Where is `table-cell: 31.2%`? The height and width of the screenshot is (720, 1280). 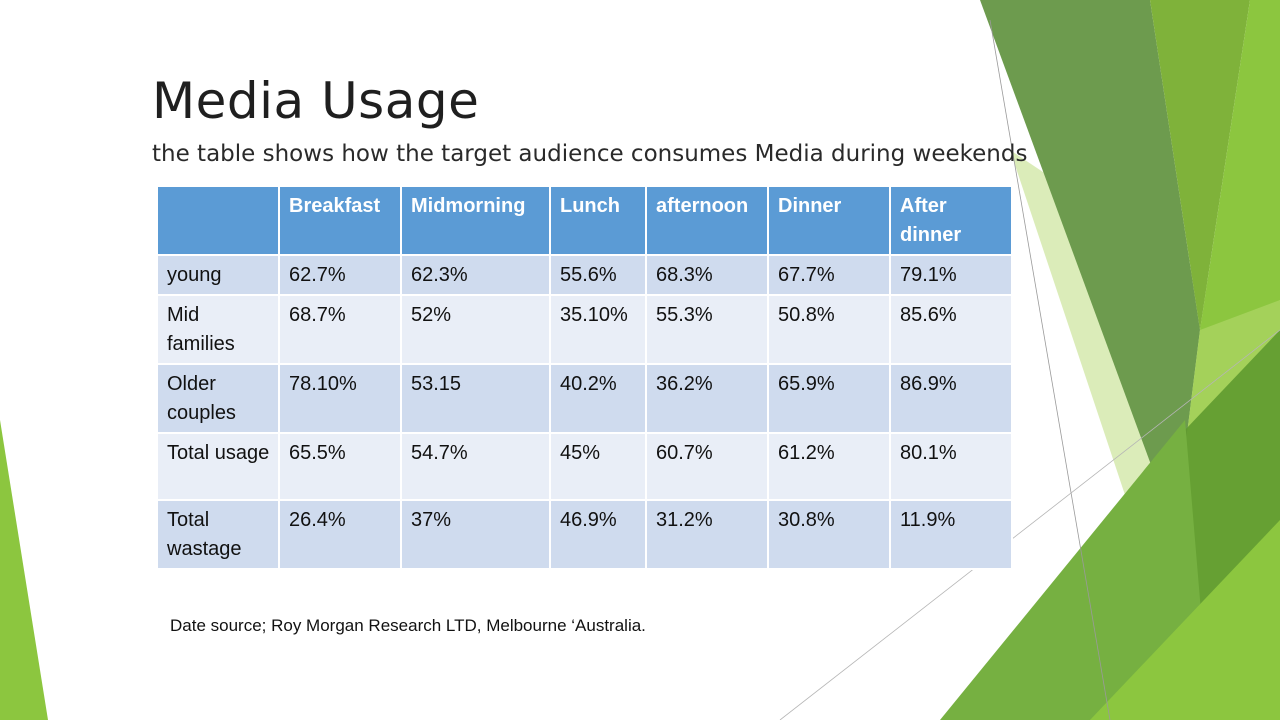 table-cell: 31.2% is located at coordinates (707, 534).